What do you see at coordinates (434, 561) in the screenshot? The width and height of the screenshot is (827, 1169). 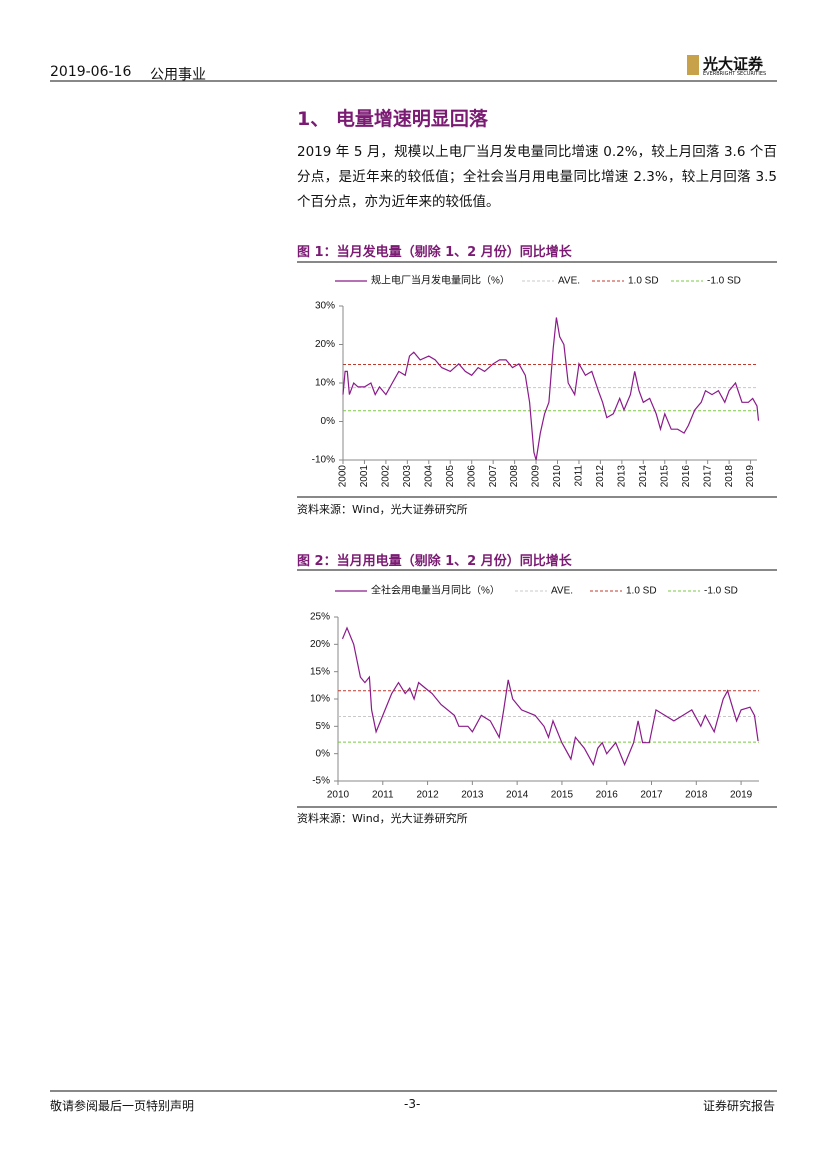 I see `figure-title: 图 2：当月用电量（剔除 1、2 月份）同比增长` at bounding box center [434, 561].